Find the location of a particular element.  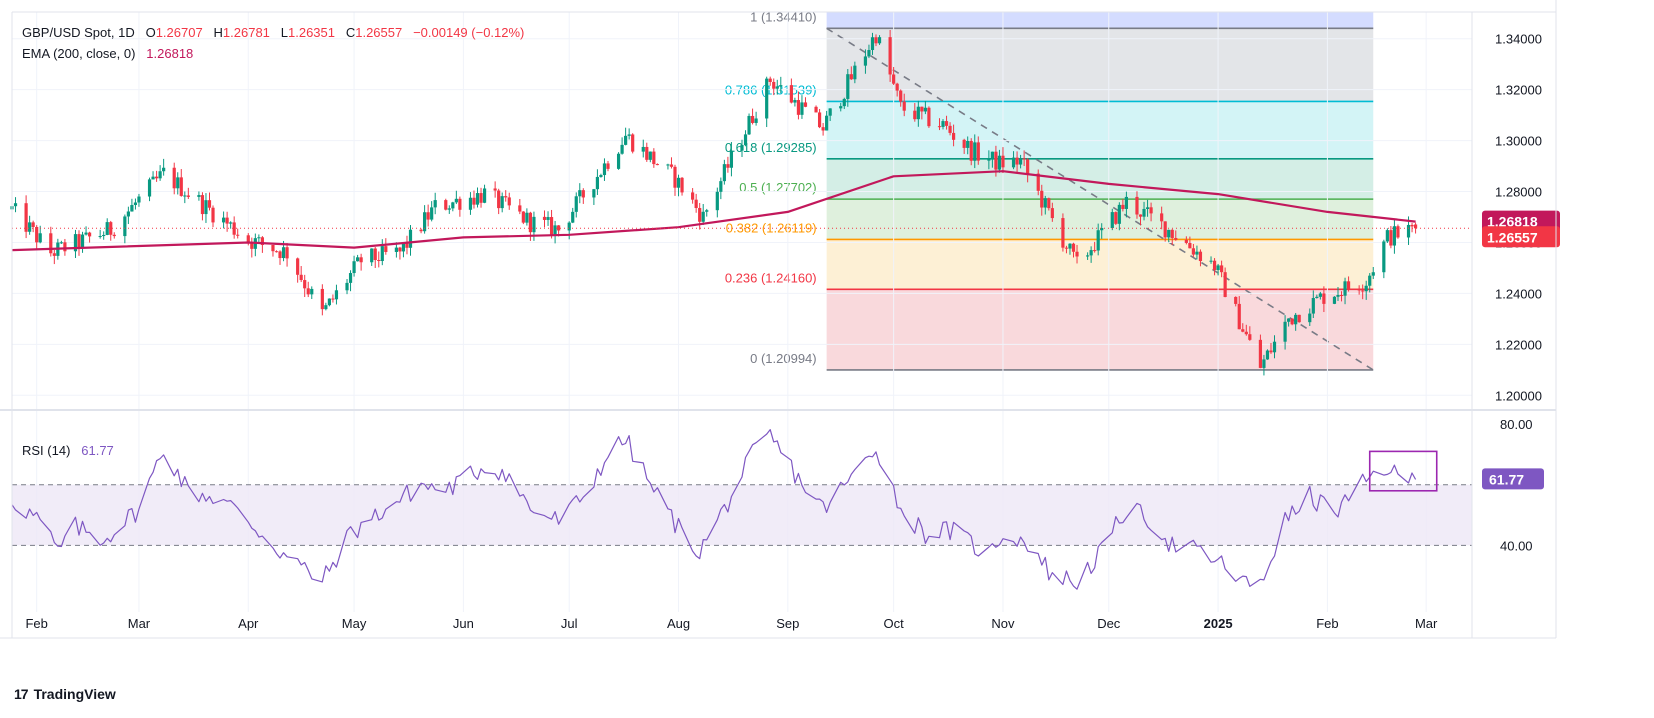

tradingview-logo: 17 TradingView is located at coordinates (65, 694).